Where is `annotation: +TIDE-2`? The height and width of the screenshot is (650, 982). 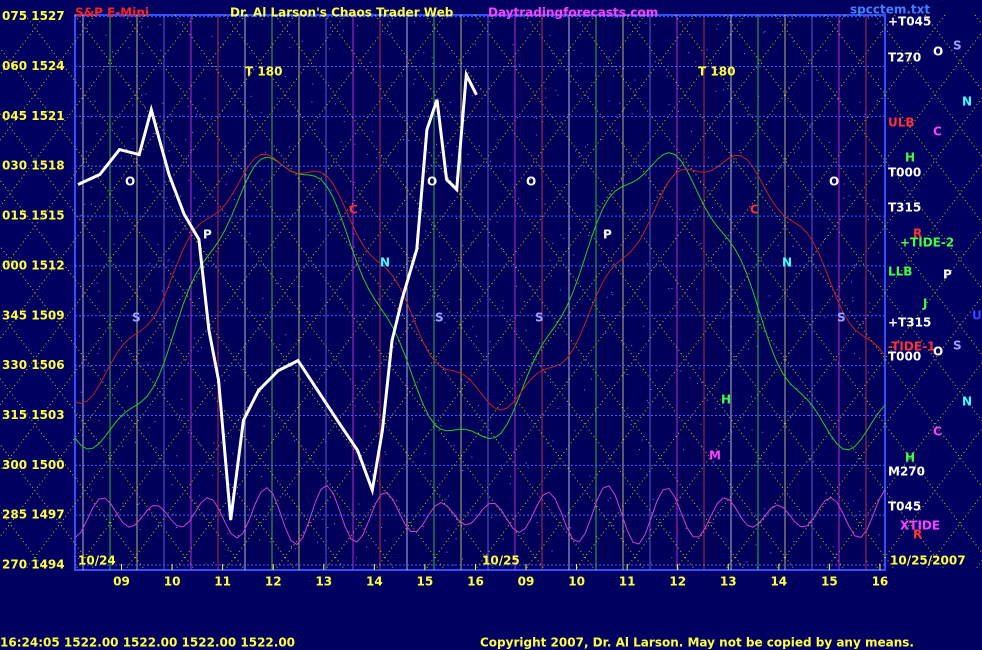 annotation: +TIDE-2 is located at coordinates (927, 243).